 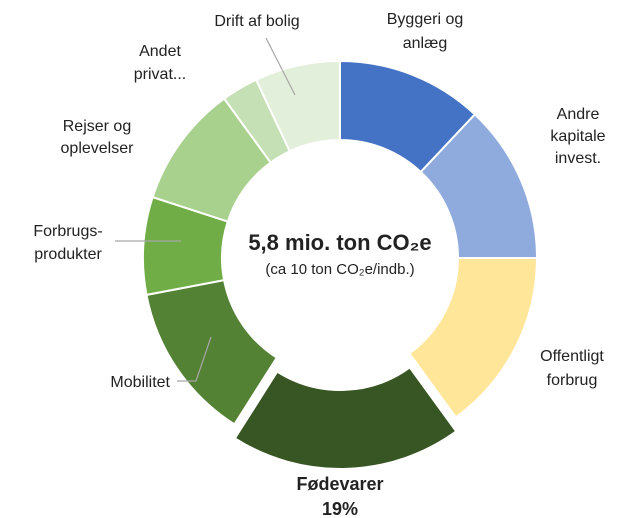 I want to click on category-label: produkter, so click(x=68, y=254).